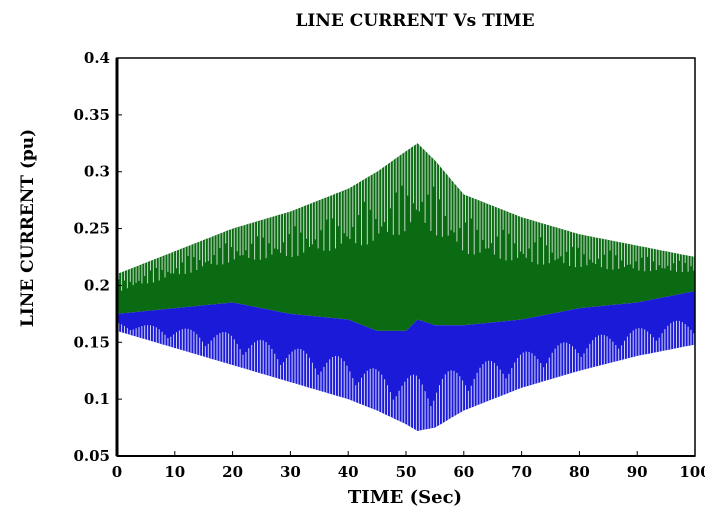 Image resolution: width=705 pixels, height=515 pixels. I want to click on x-axis-label: TIME (Sec), so click(405, 497).